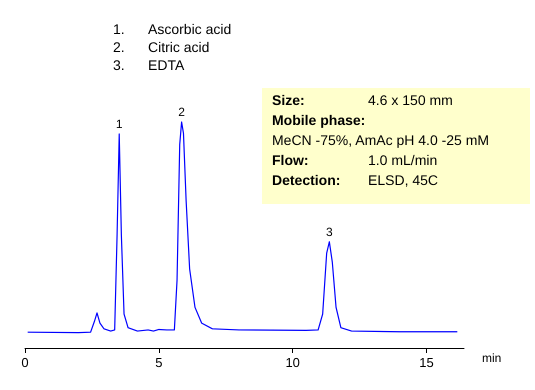  What do you see at coordinates (158, 362) in the screenshot?
I see `x-tick-label: 5` at bounding box center [158, 362].